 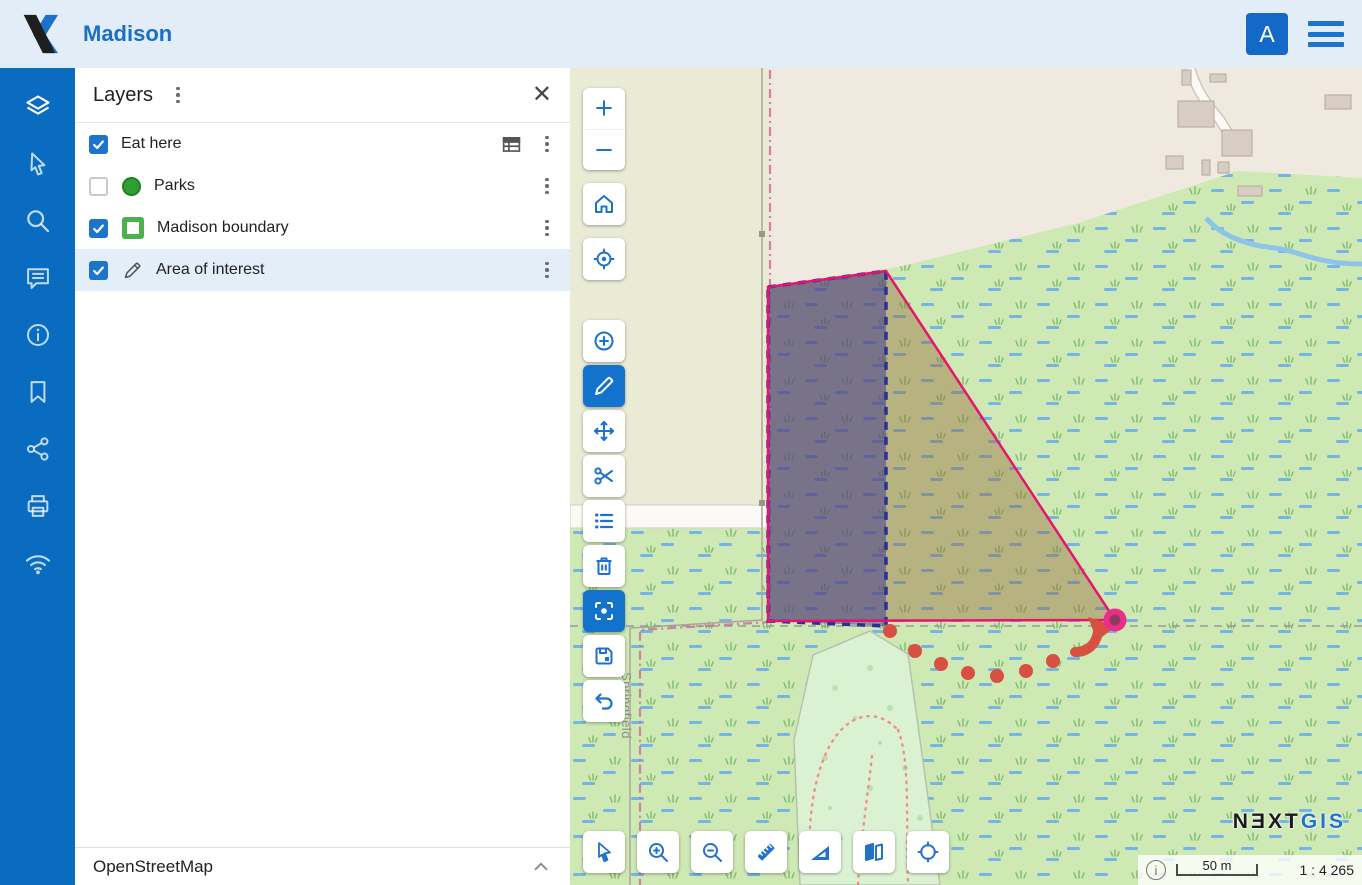 I want to click on sidebar-item-bookmarks, so click(x=37, y=391).